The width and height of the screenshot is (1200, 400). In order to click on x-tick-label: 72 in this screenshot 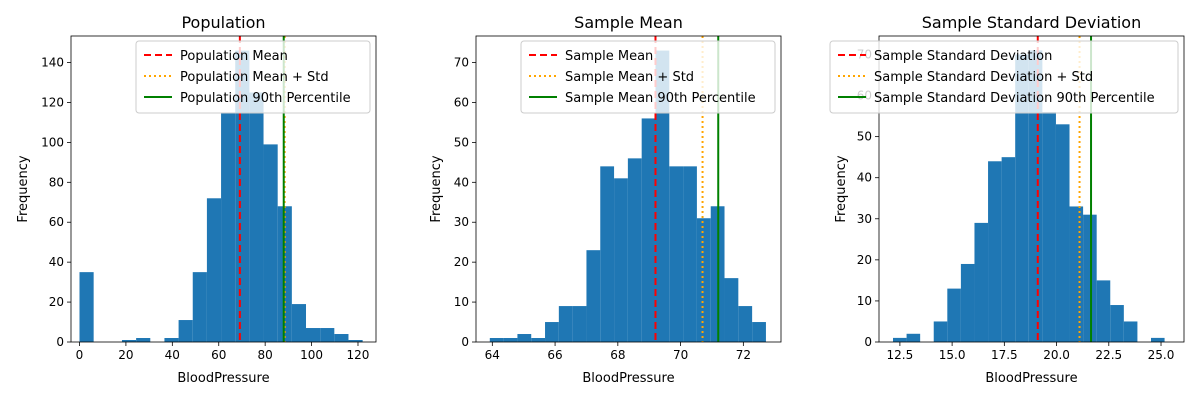, I will do `click(743, 355)`.